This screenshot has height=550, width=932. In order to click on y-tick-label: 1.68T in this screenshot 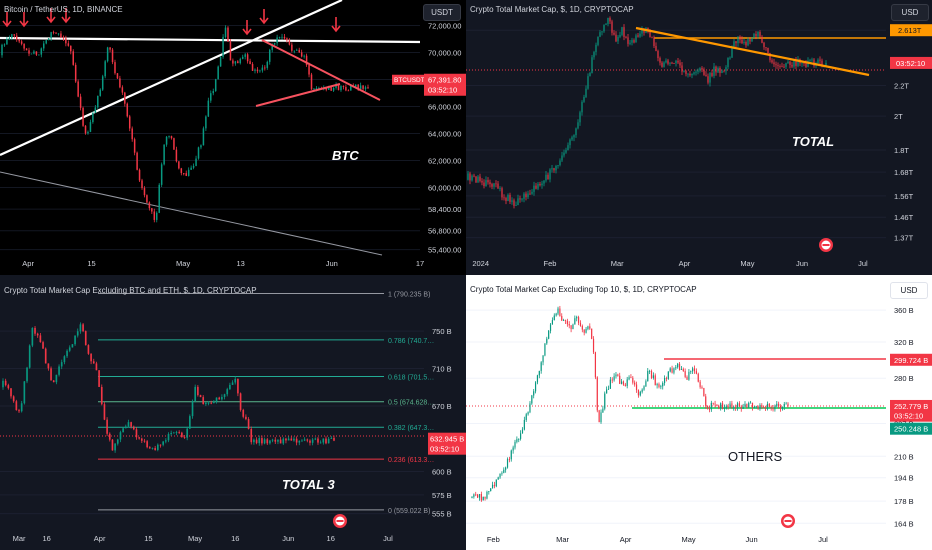, I will do `click(904, 172)`.